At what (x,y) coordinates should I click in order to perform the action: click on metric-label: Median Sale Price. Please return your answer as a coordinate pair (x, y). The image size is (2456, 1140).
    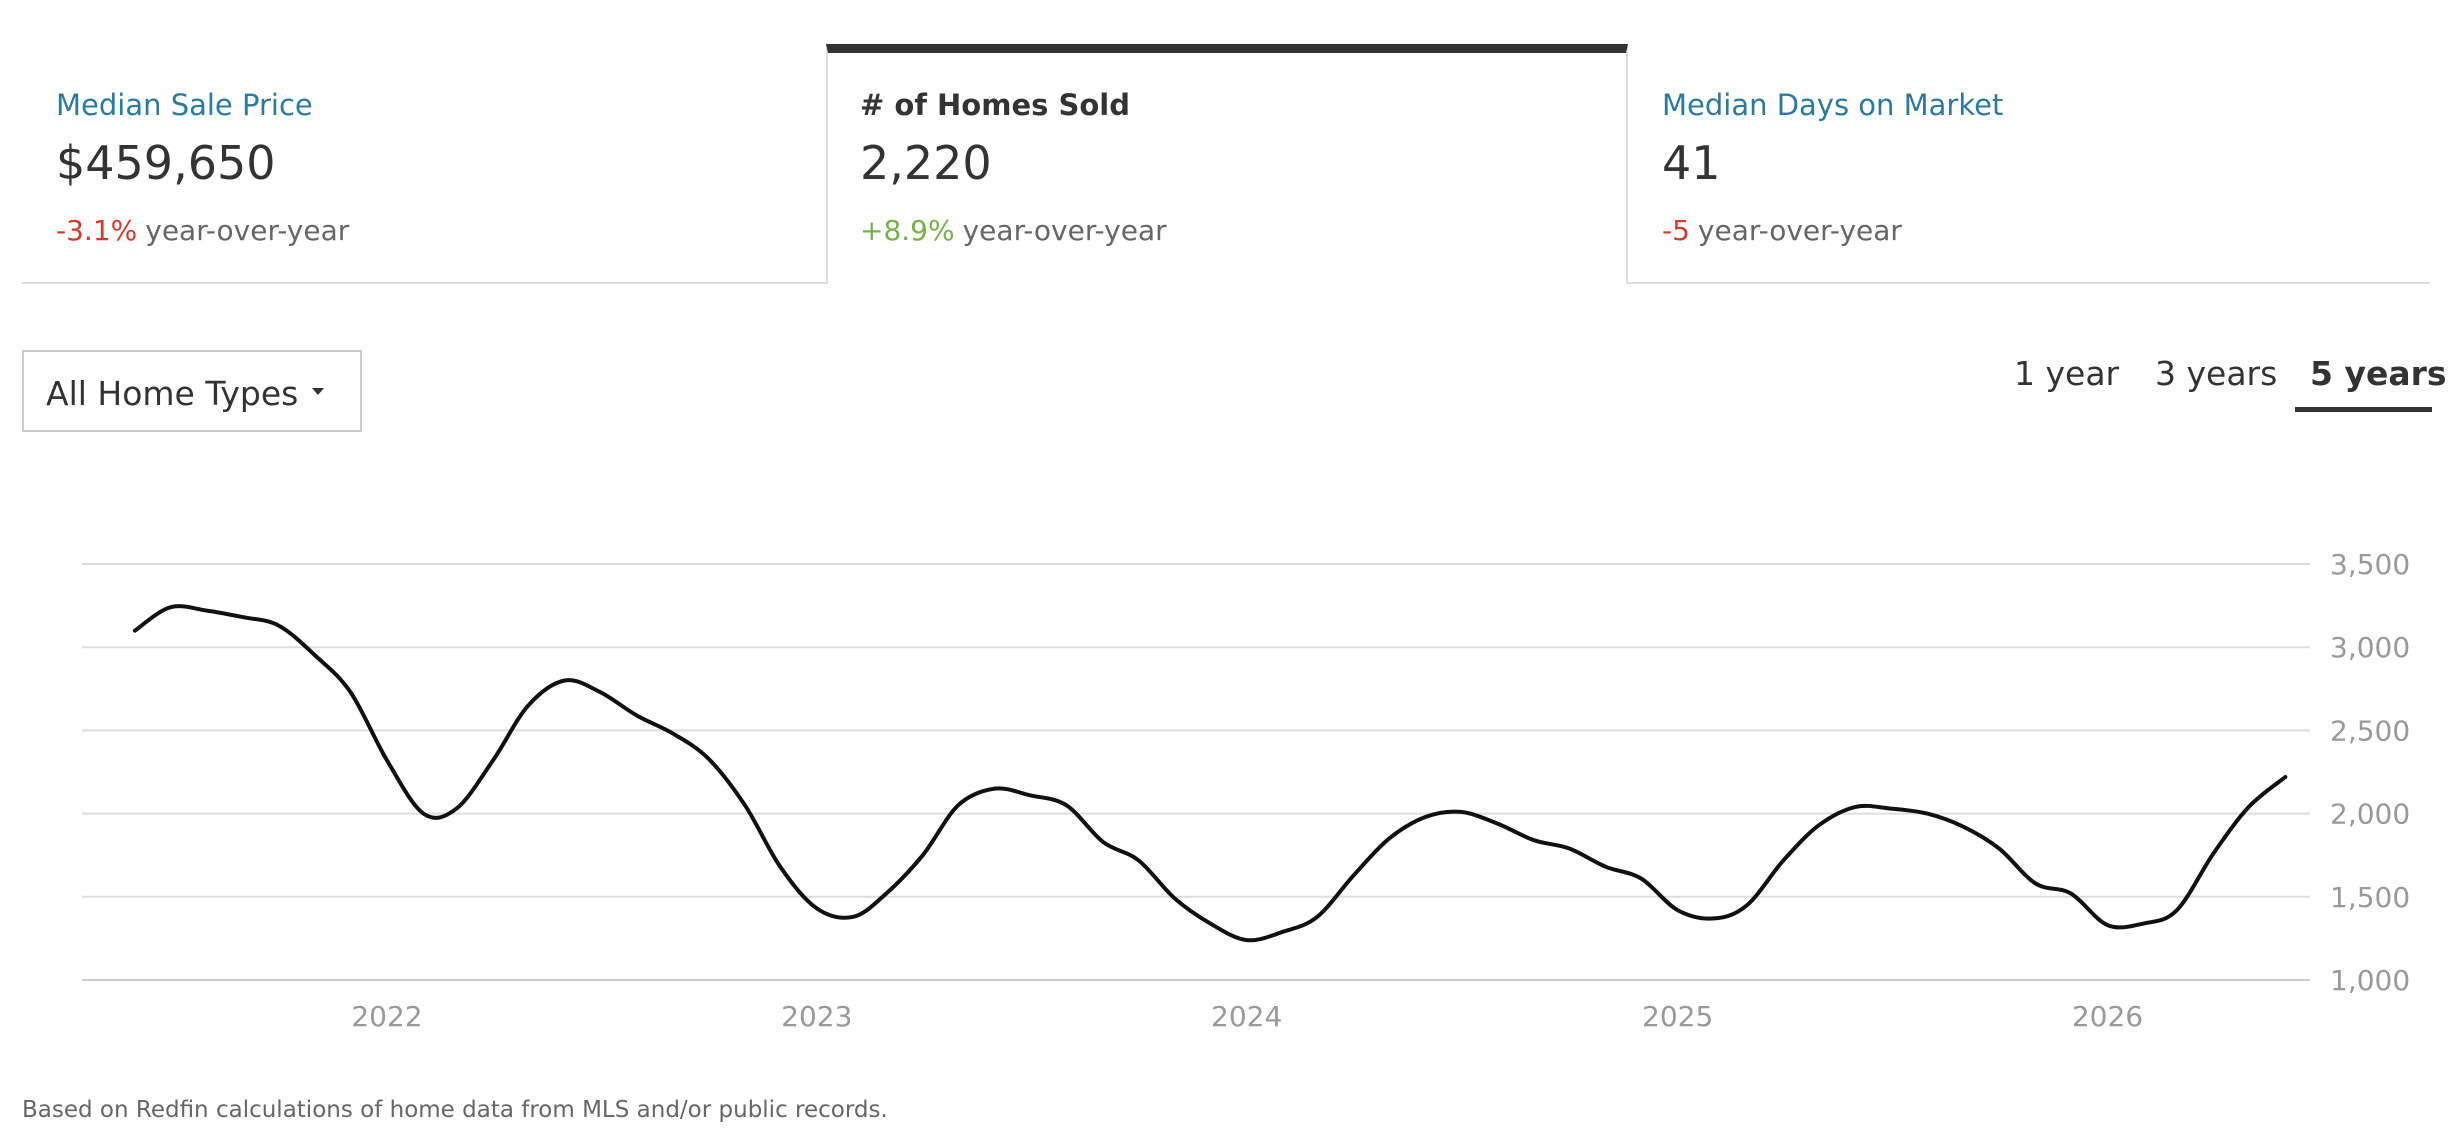
    Looking at the image, I should click on (184, 105).